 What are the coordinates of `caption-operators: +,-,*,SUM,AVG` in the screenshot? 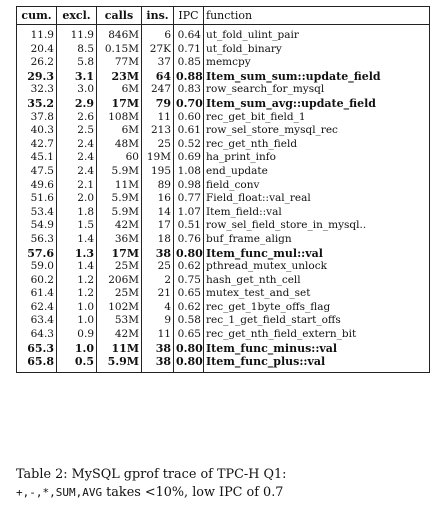 It's located at (59, 492).